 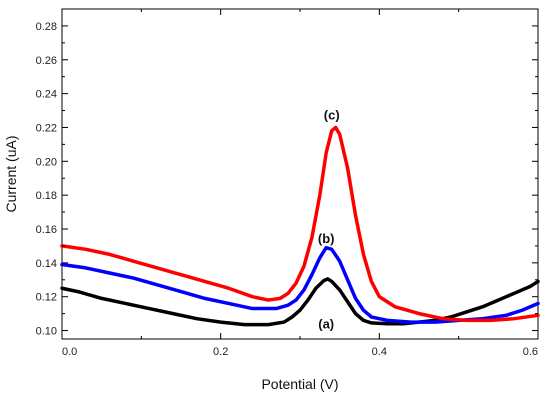 I want to click on x-tick-label: 0.4, so click(x=379, y=352).